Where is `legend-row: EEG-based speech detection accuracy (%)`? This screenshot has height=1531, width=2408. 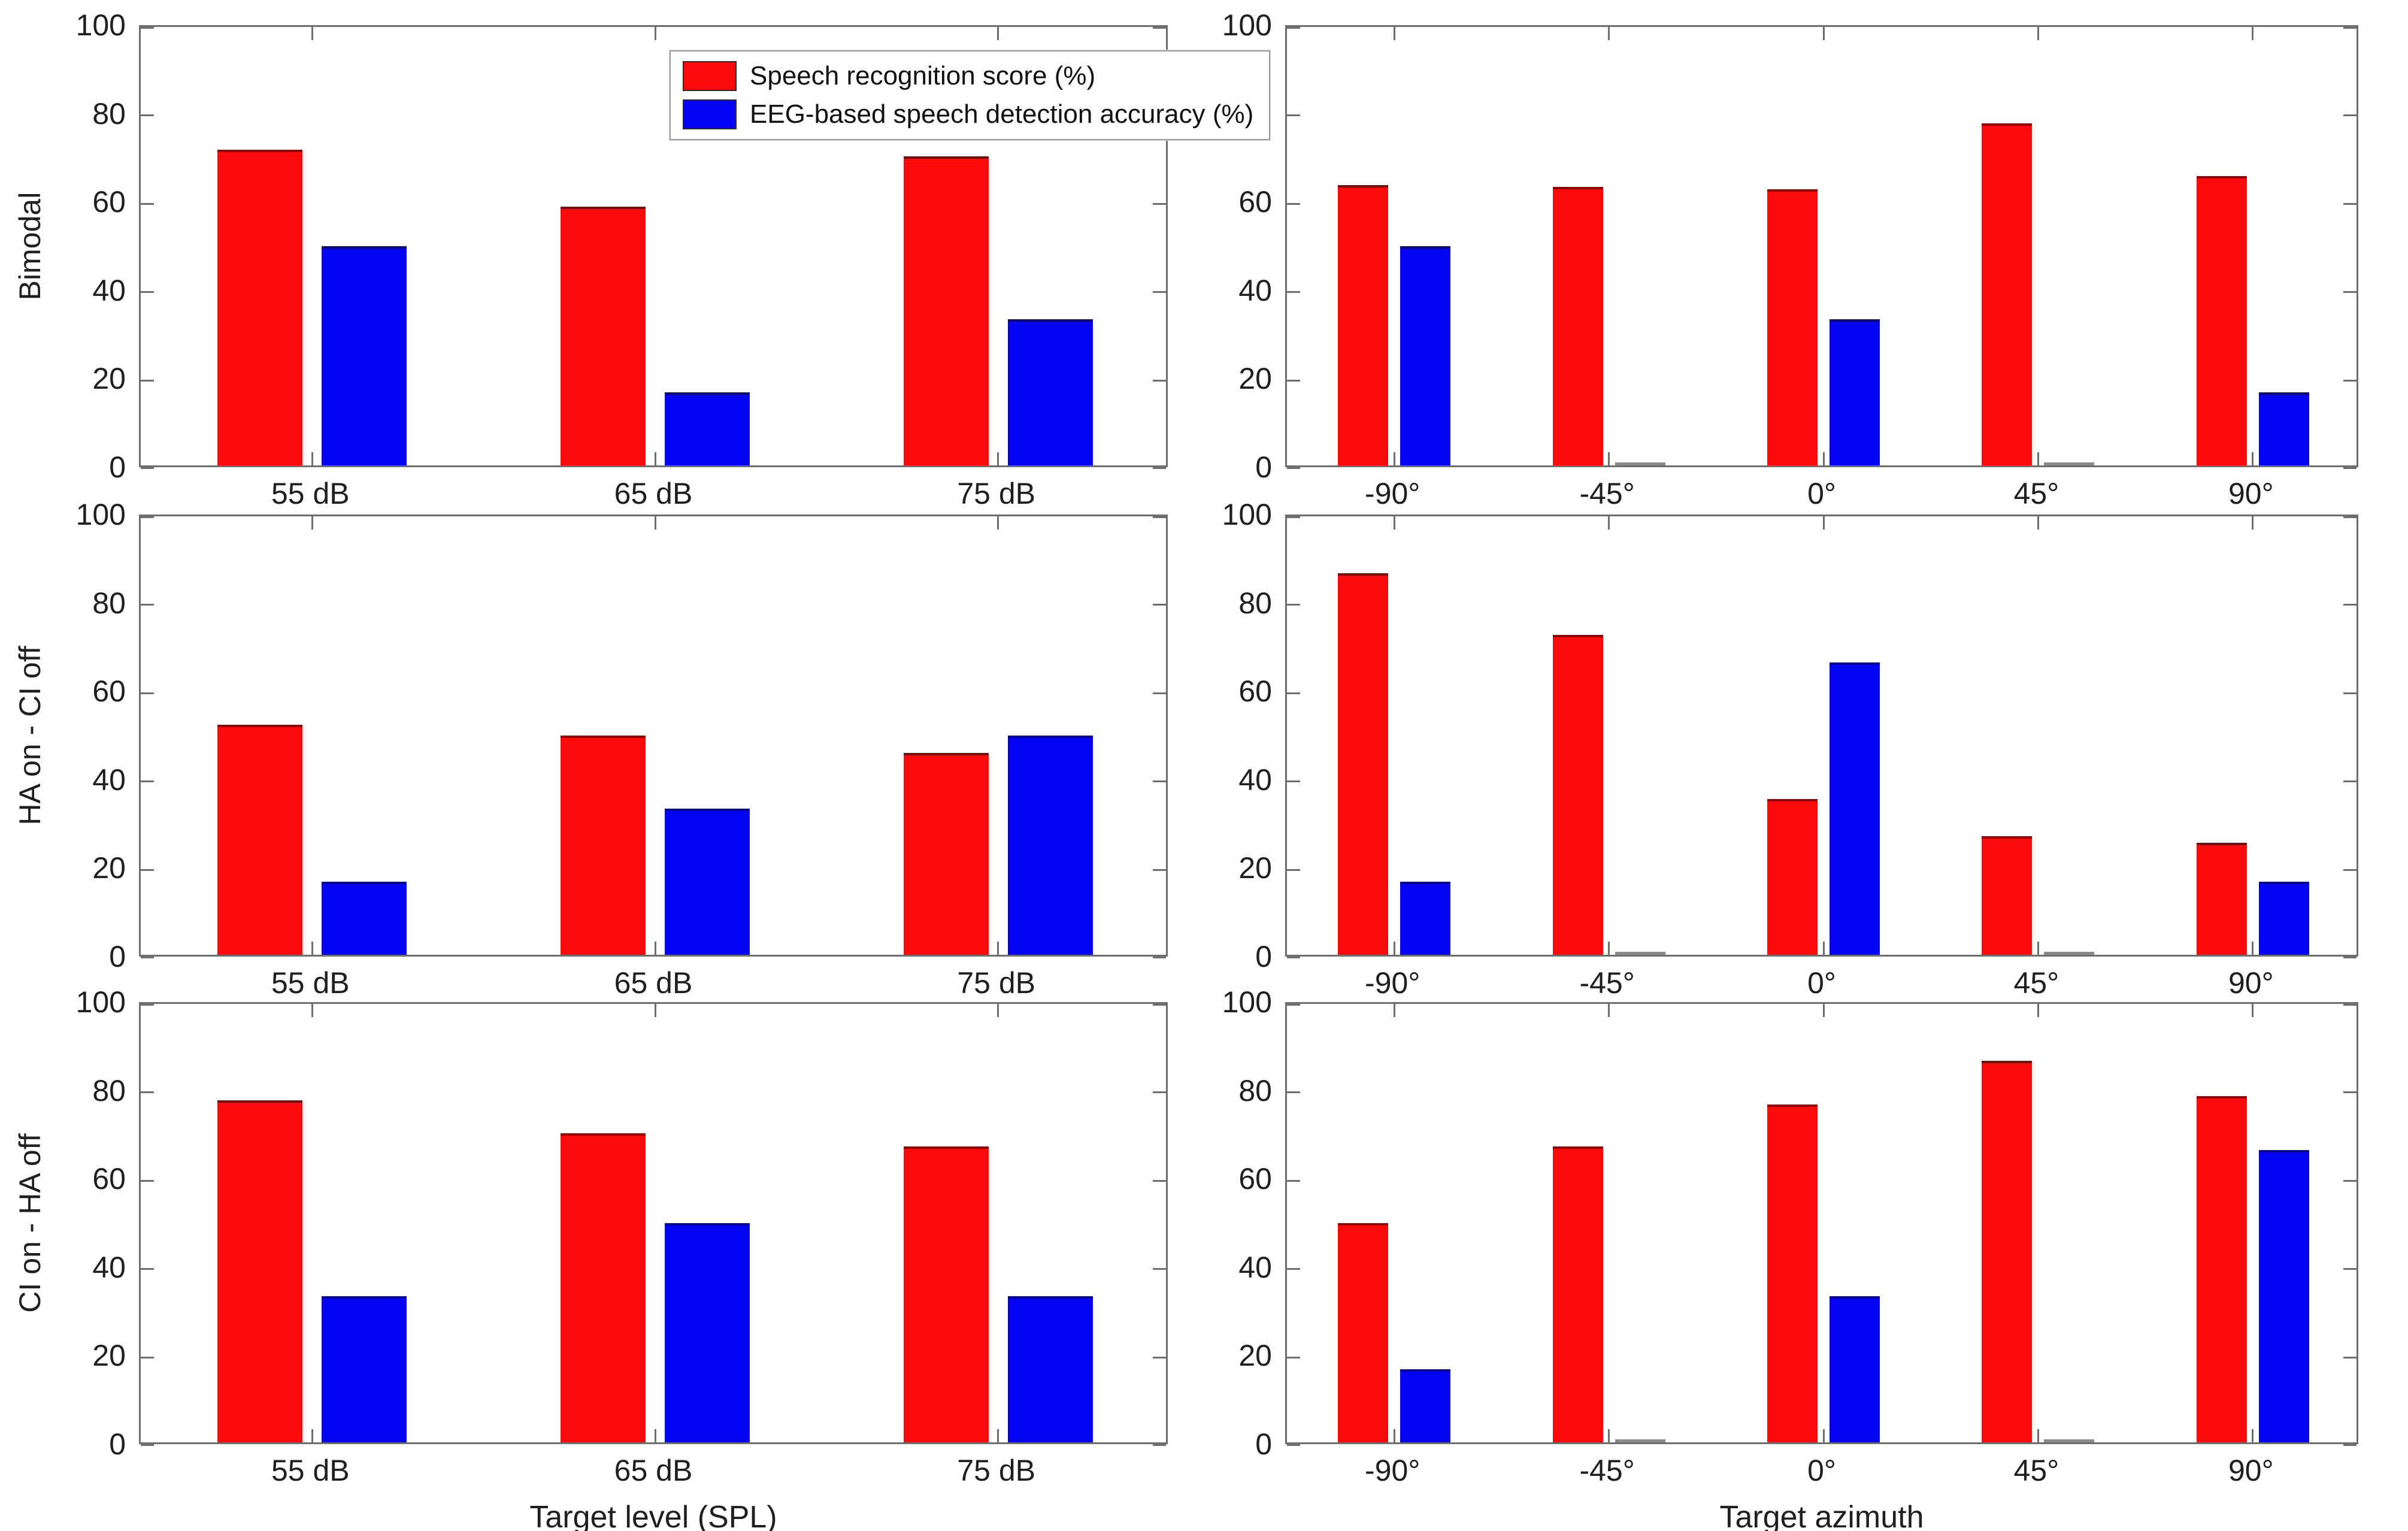
legend-row: EEG-based speech detection accuracy (%) is located at coordinates (968, 114).